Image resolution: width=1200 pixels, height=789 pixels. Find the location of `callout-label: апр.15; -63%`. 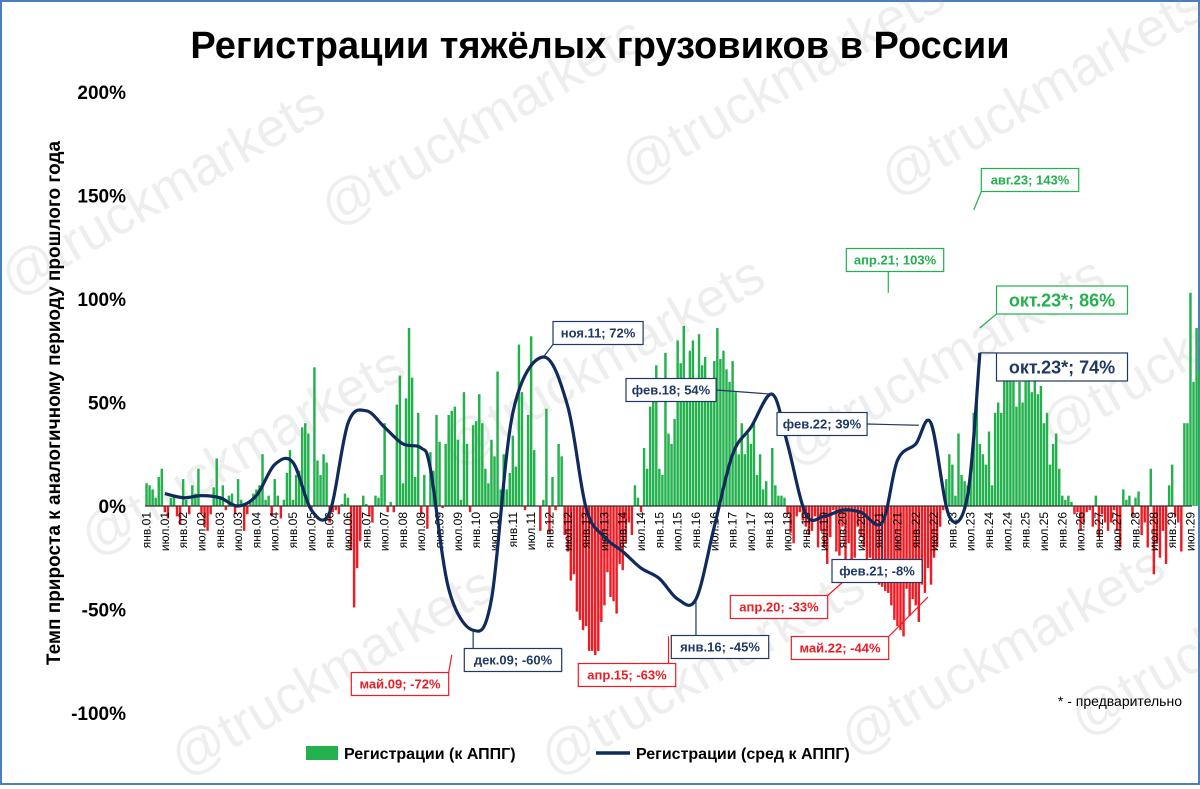

callout-label: апр.15; -63% is located at coordinates (627, 675).